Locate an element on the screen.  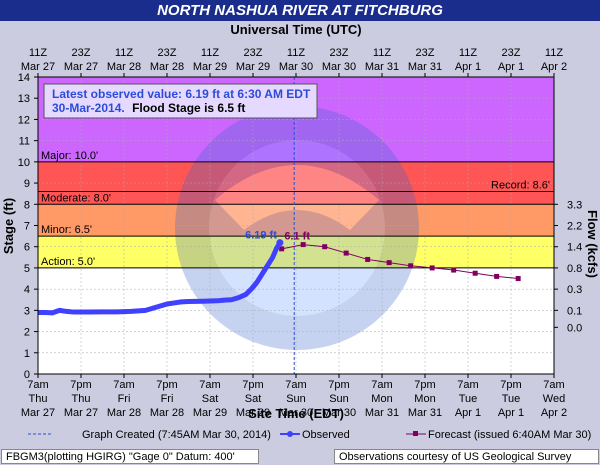
bottom-axis-title: Site Time (EDT) is located at coordinates (296, 413).